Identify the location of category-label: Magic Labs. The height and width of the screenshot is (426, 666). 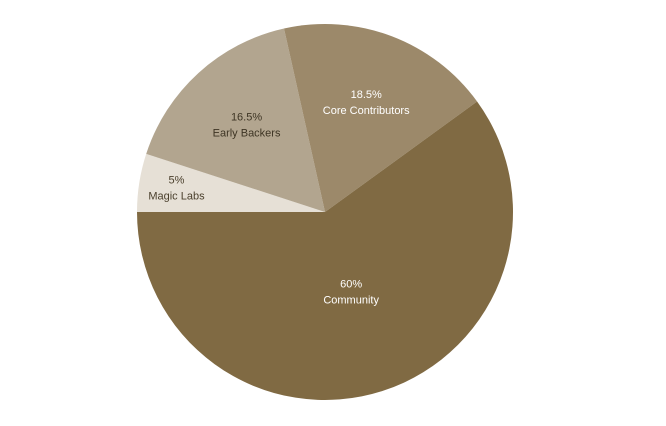
(176, 196).